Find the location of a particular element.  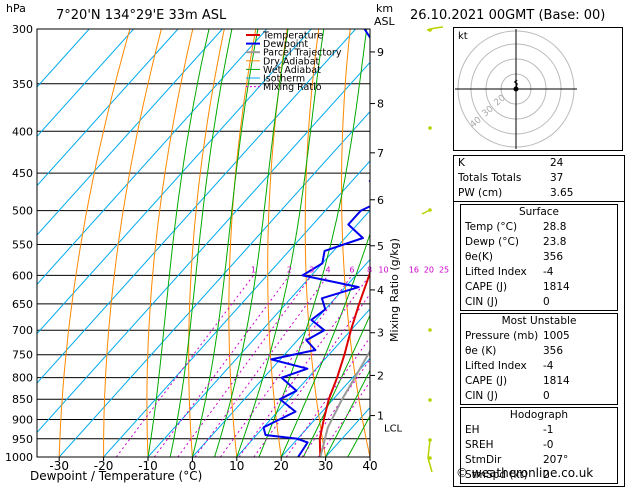

temperature-tick-label: 20 is located at coordinates (281, 466).